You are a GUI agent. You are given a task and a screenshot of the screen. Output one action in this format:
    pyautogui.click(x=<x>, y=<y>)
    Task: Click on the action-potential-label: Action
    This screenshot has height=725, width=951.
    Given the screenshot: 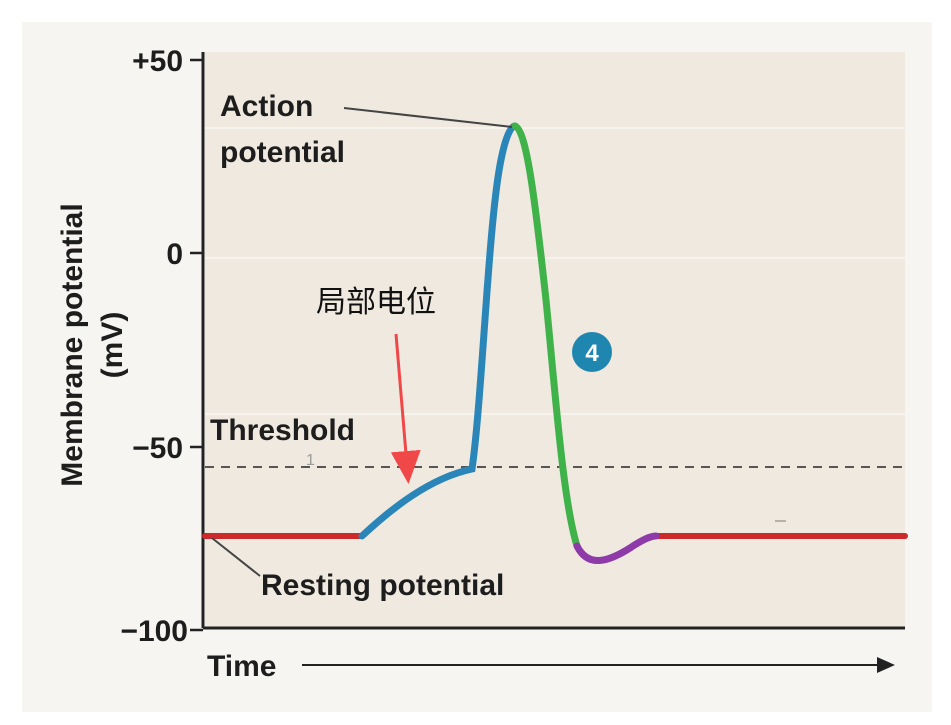 What is the action you would take?
    pyautogui.click(x=266, y=106)
    